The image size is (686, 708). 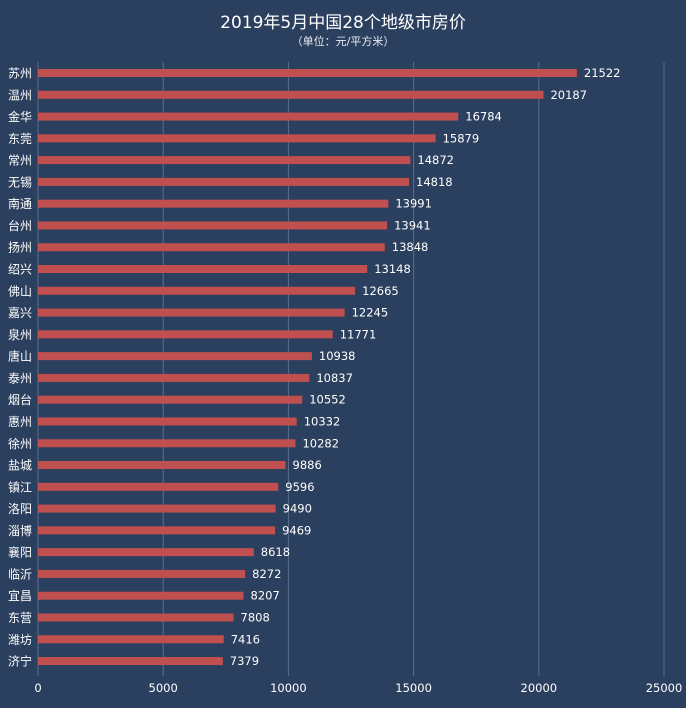 I want to click on category-label: 惠州, so click(x=20, y=422).